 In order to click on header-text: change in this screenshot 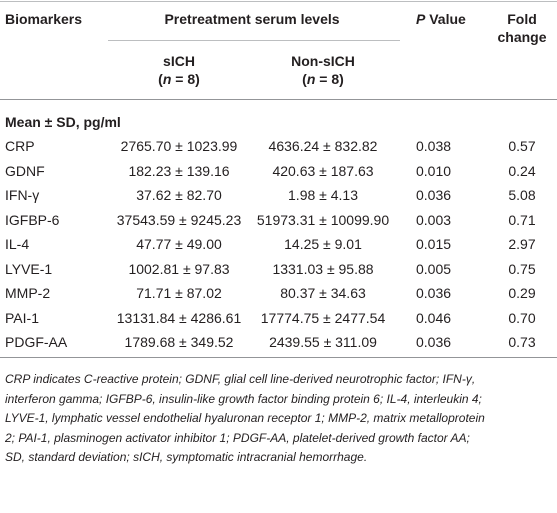, I will do `click(522, 37)`.